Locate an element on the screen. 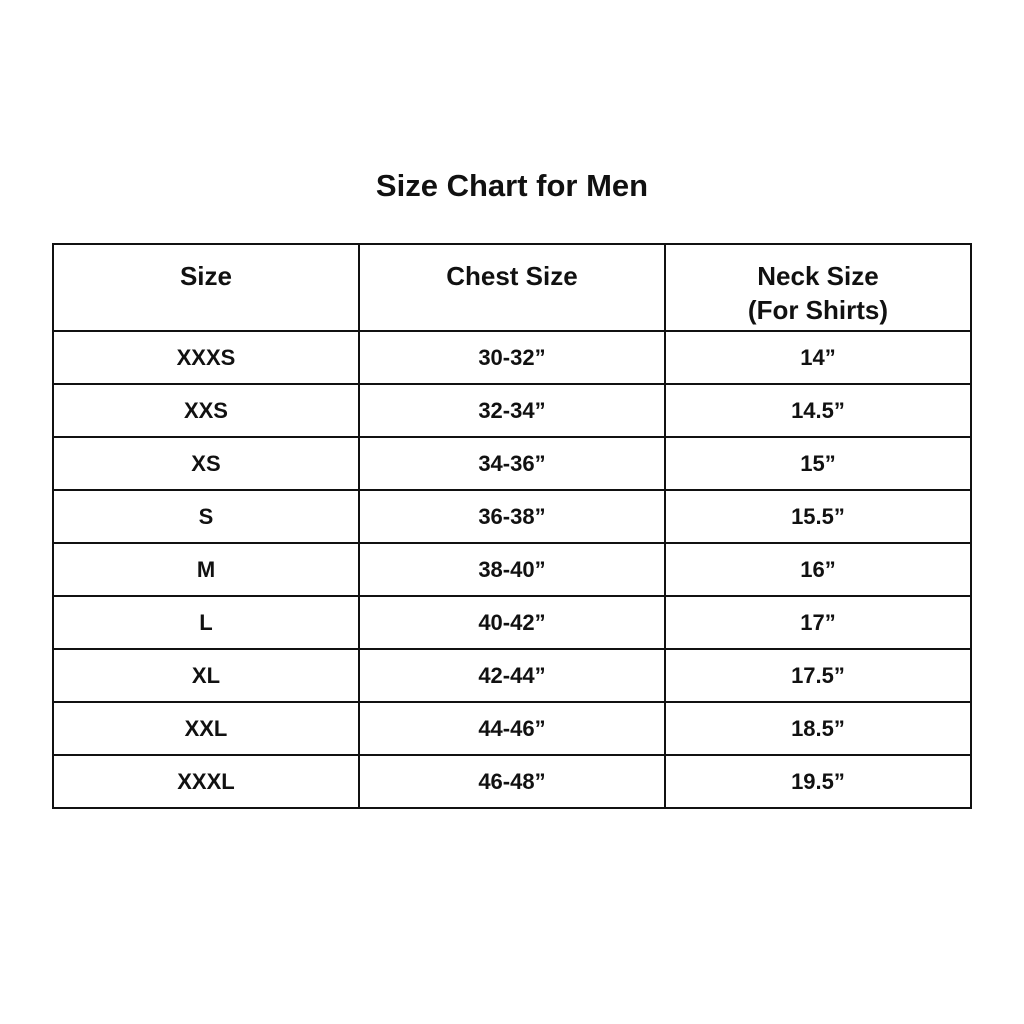  cell-chest: 32-34” is located at coordinates (511, 410).